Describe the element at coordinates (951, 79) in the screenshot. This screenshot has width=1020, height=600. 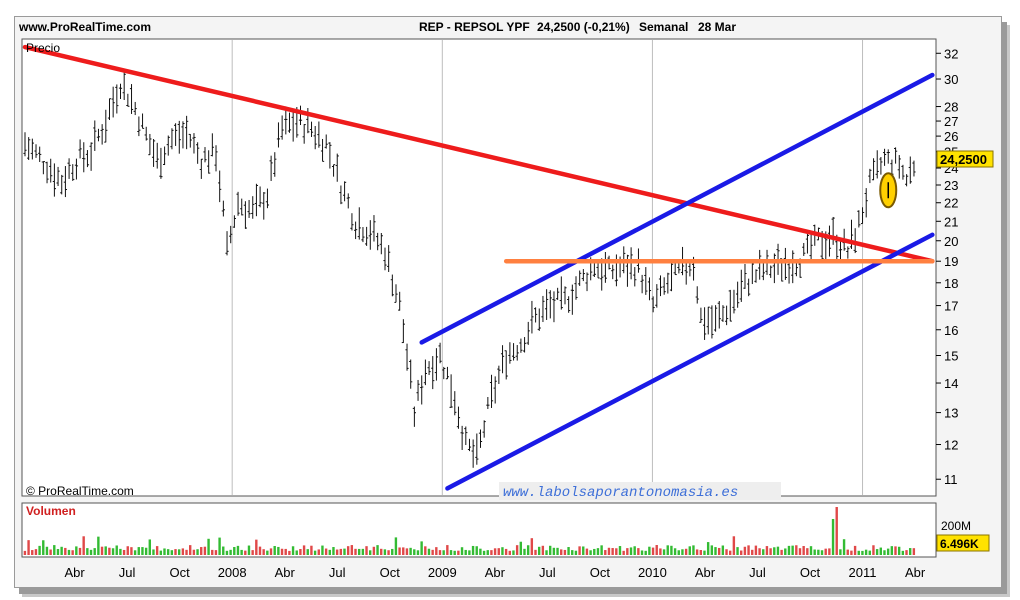
I see `y-tick-label: 30` at that location.